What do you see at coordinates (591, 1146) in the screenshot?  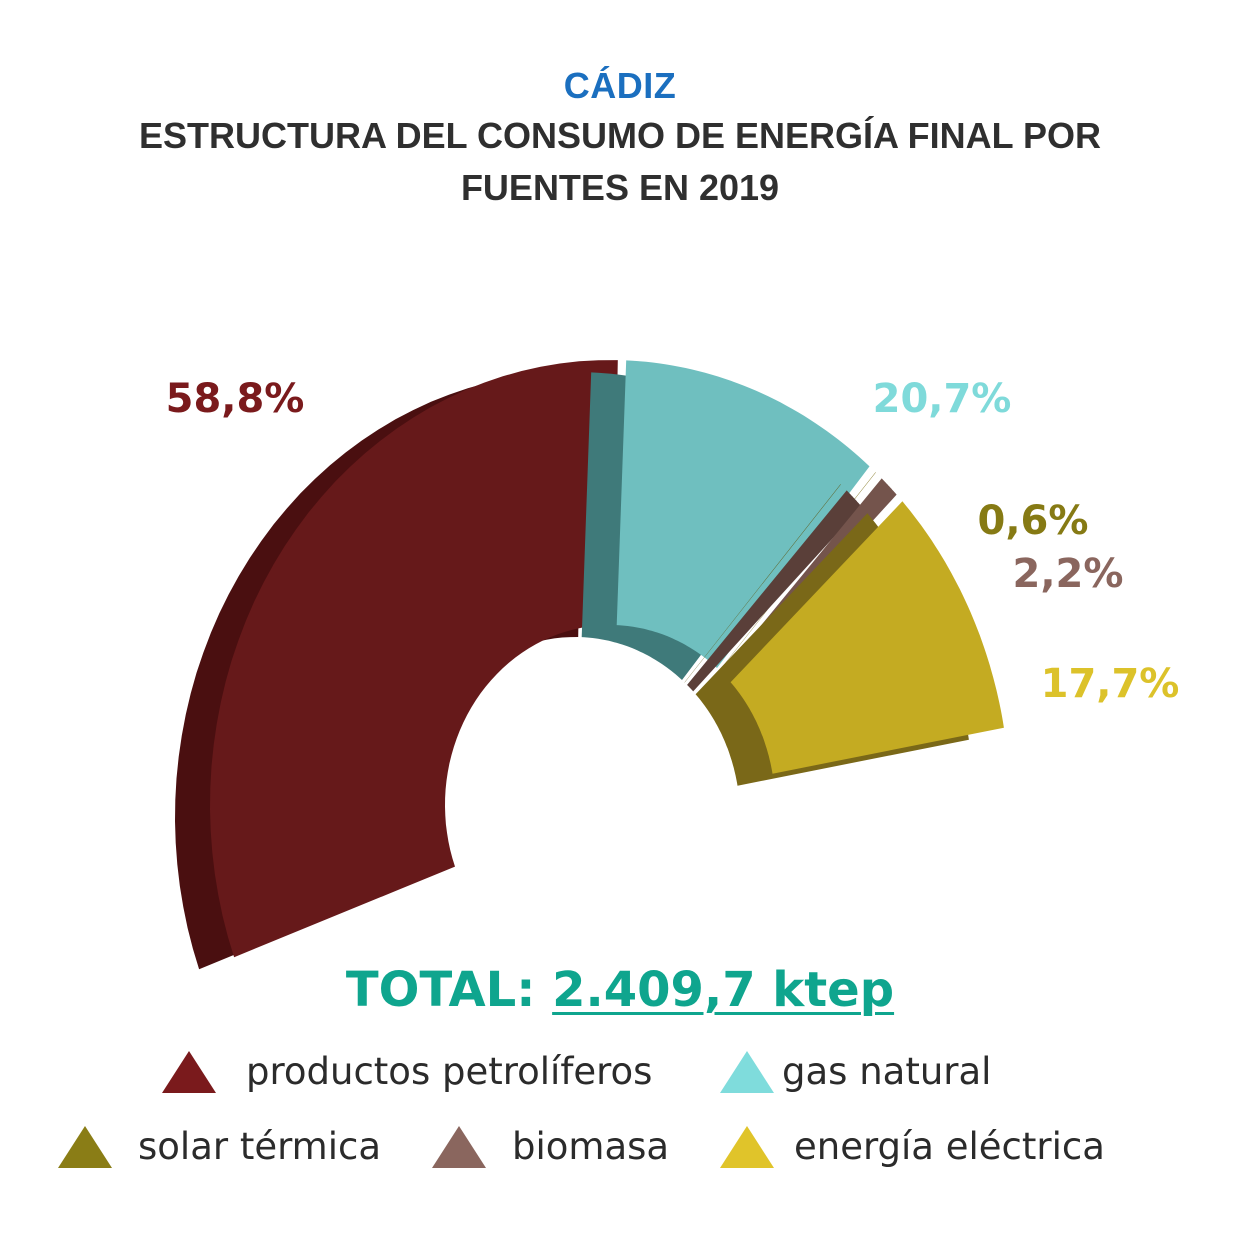 I see `legend-label: biomasa` at bounding box center [591, 1146].